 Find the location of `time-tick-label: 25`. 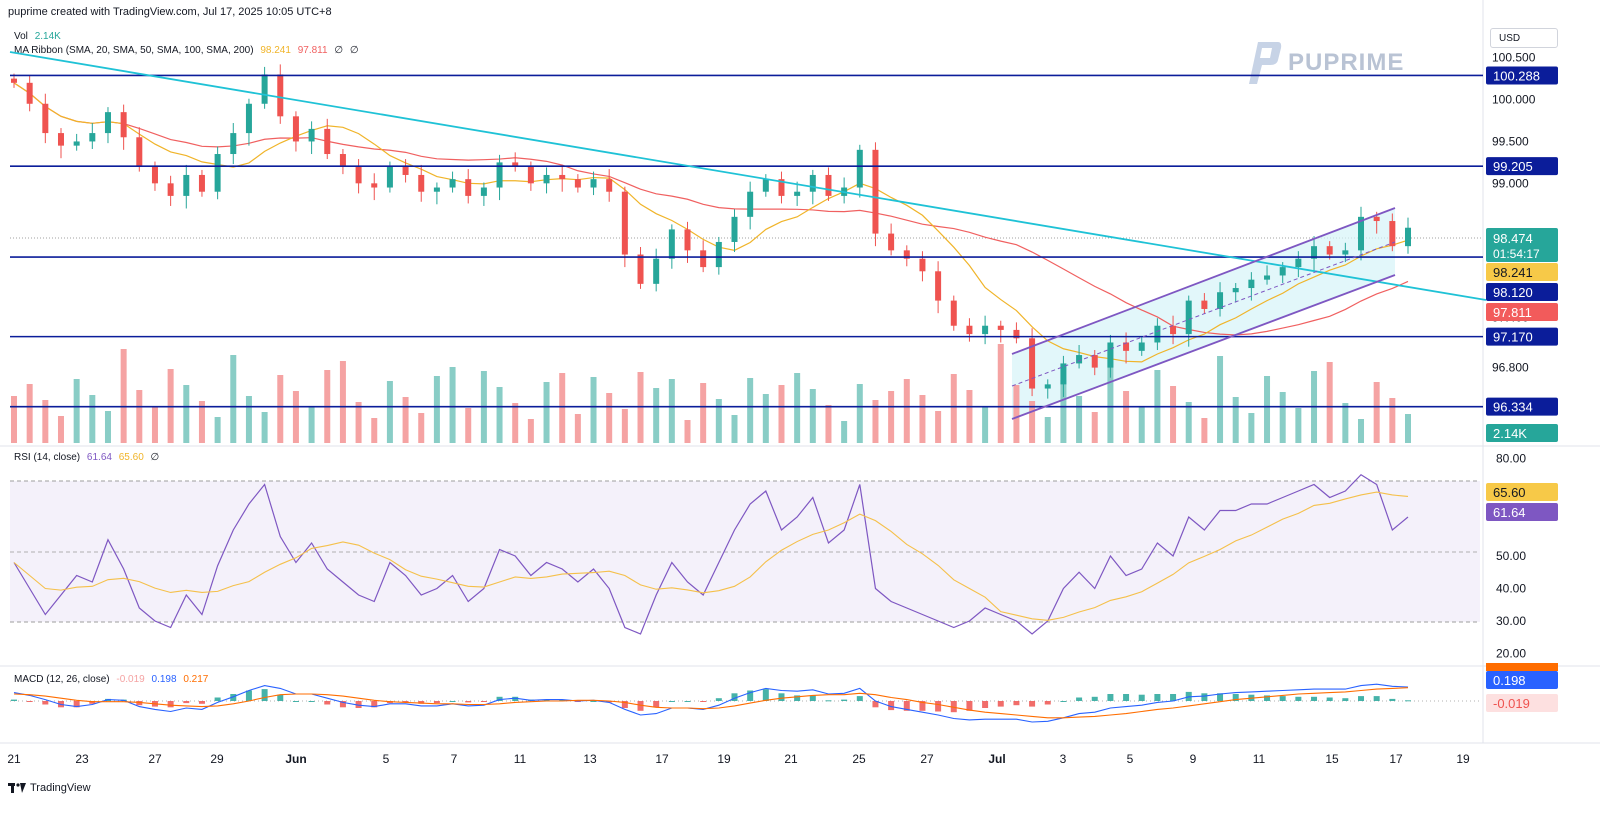

time-tick-label: 25 is located at coordinates (859, 759).